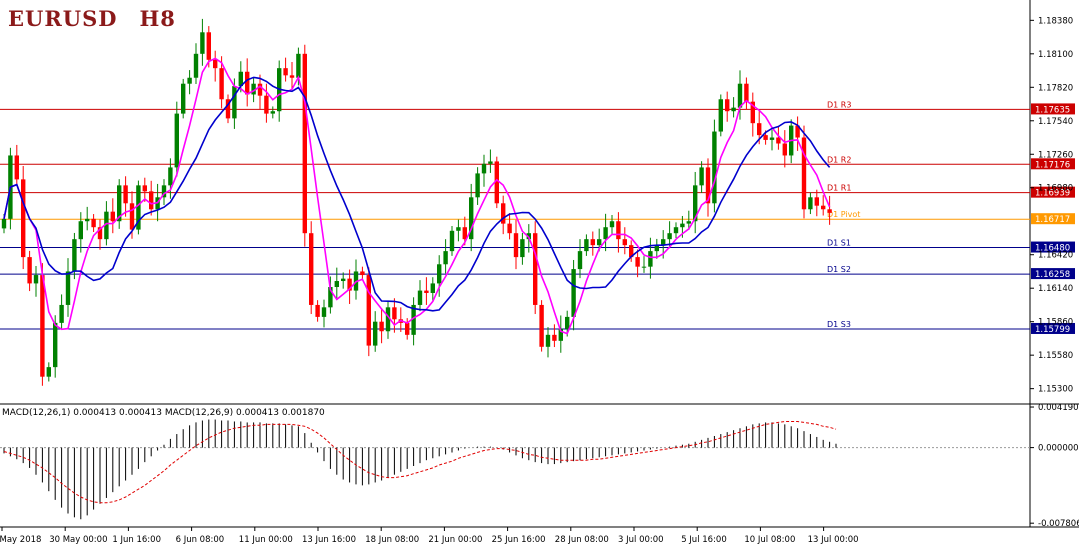 The image size is (1079, 549). What do you see at coordinates (839, 243) in the screenshot?
I see `level-name: D1 S1` at bounding box center [839, 243].